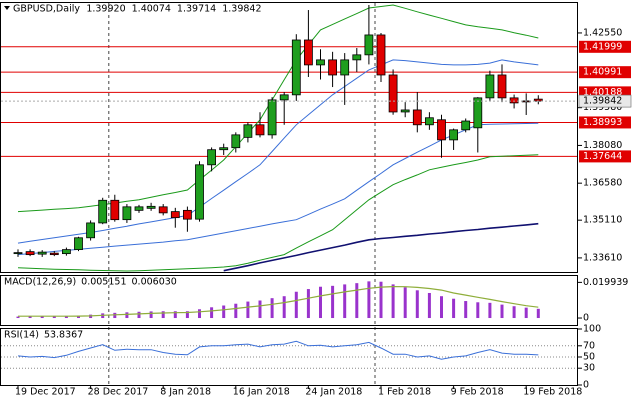 The height and width of the screenshot is (400, 640). What do you see at coordinates (105, 9) in the screenshot?
I see `ohlc-readout: 1.39920` at bounding box center [105, 9].